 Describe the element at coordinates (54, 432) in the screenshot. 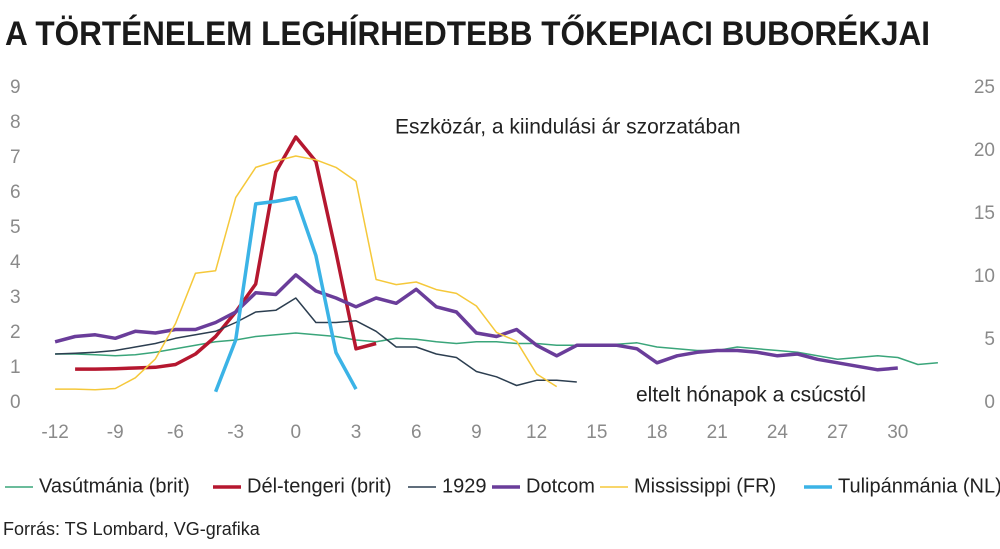

I see `x-tick-label: -12` at that location.